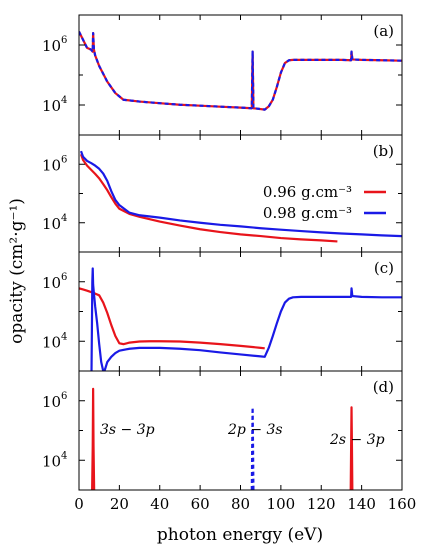  I want to click on ytick-exponent-1-4: 4, so click(64, 218).